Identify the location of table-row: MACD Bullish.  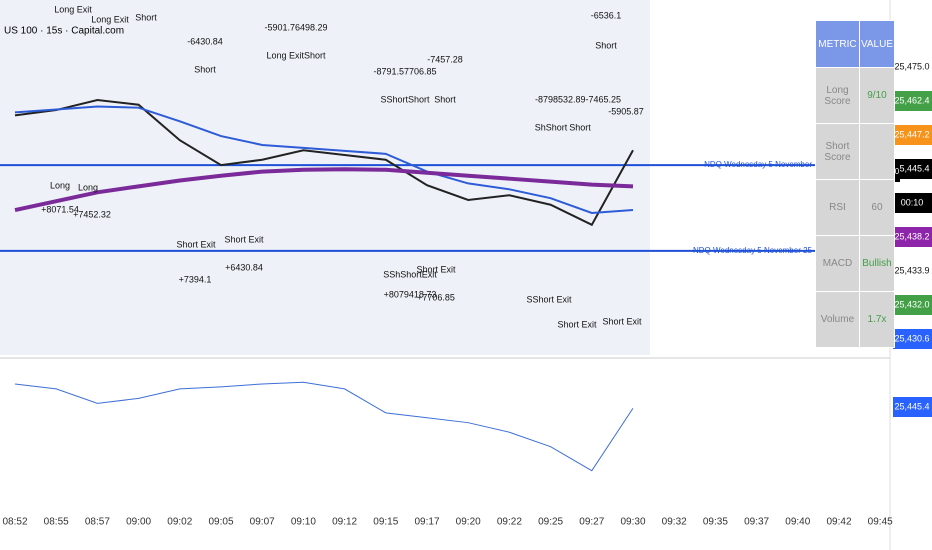
(855, 263).